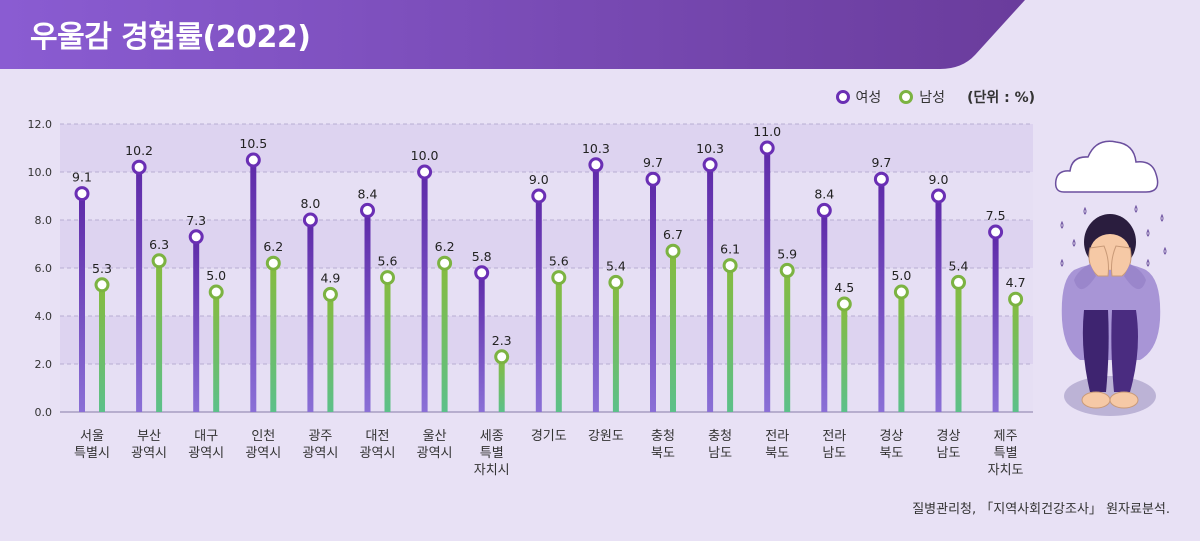  What do you see at coordinates (559, 261) in the screenshot?
I see `male-data-label: 5.6` at bounding box center [559, 261].